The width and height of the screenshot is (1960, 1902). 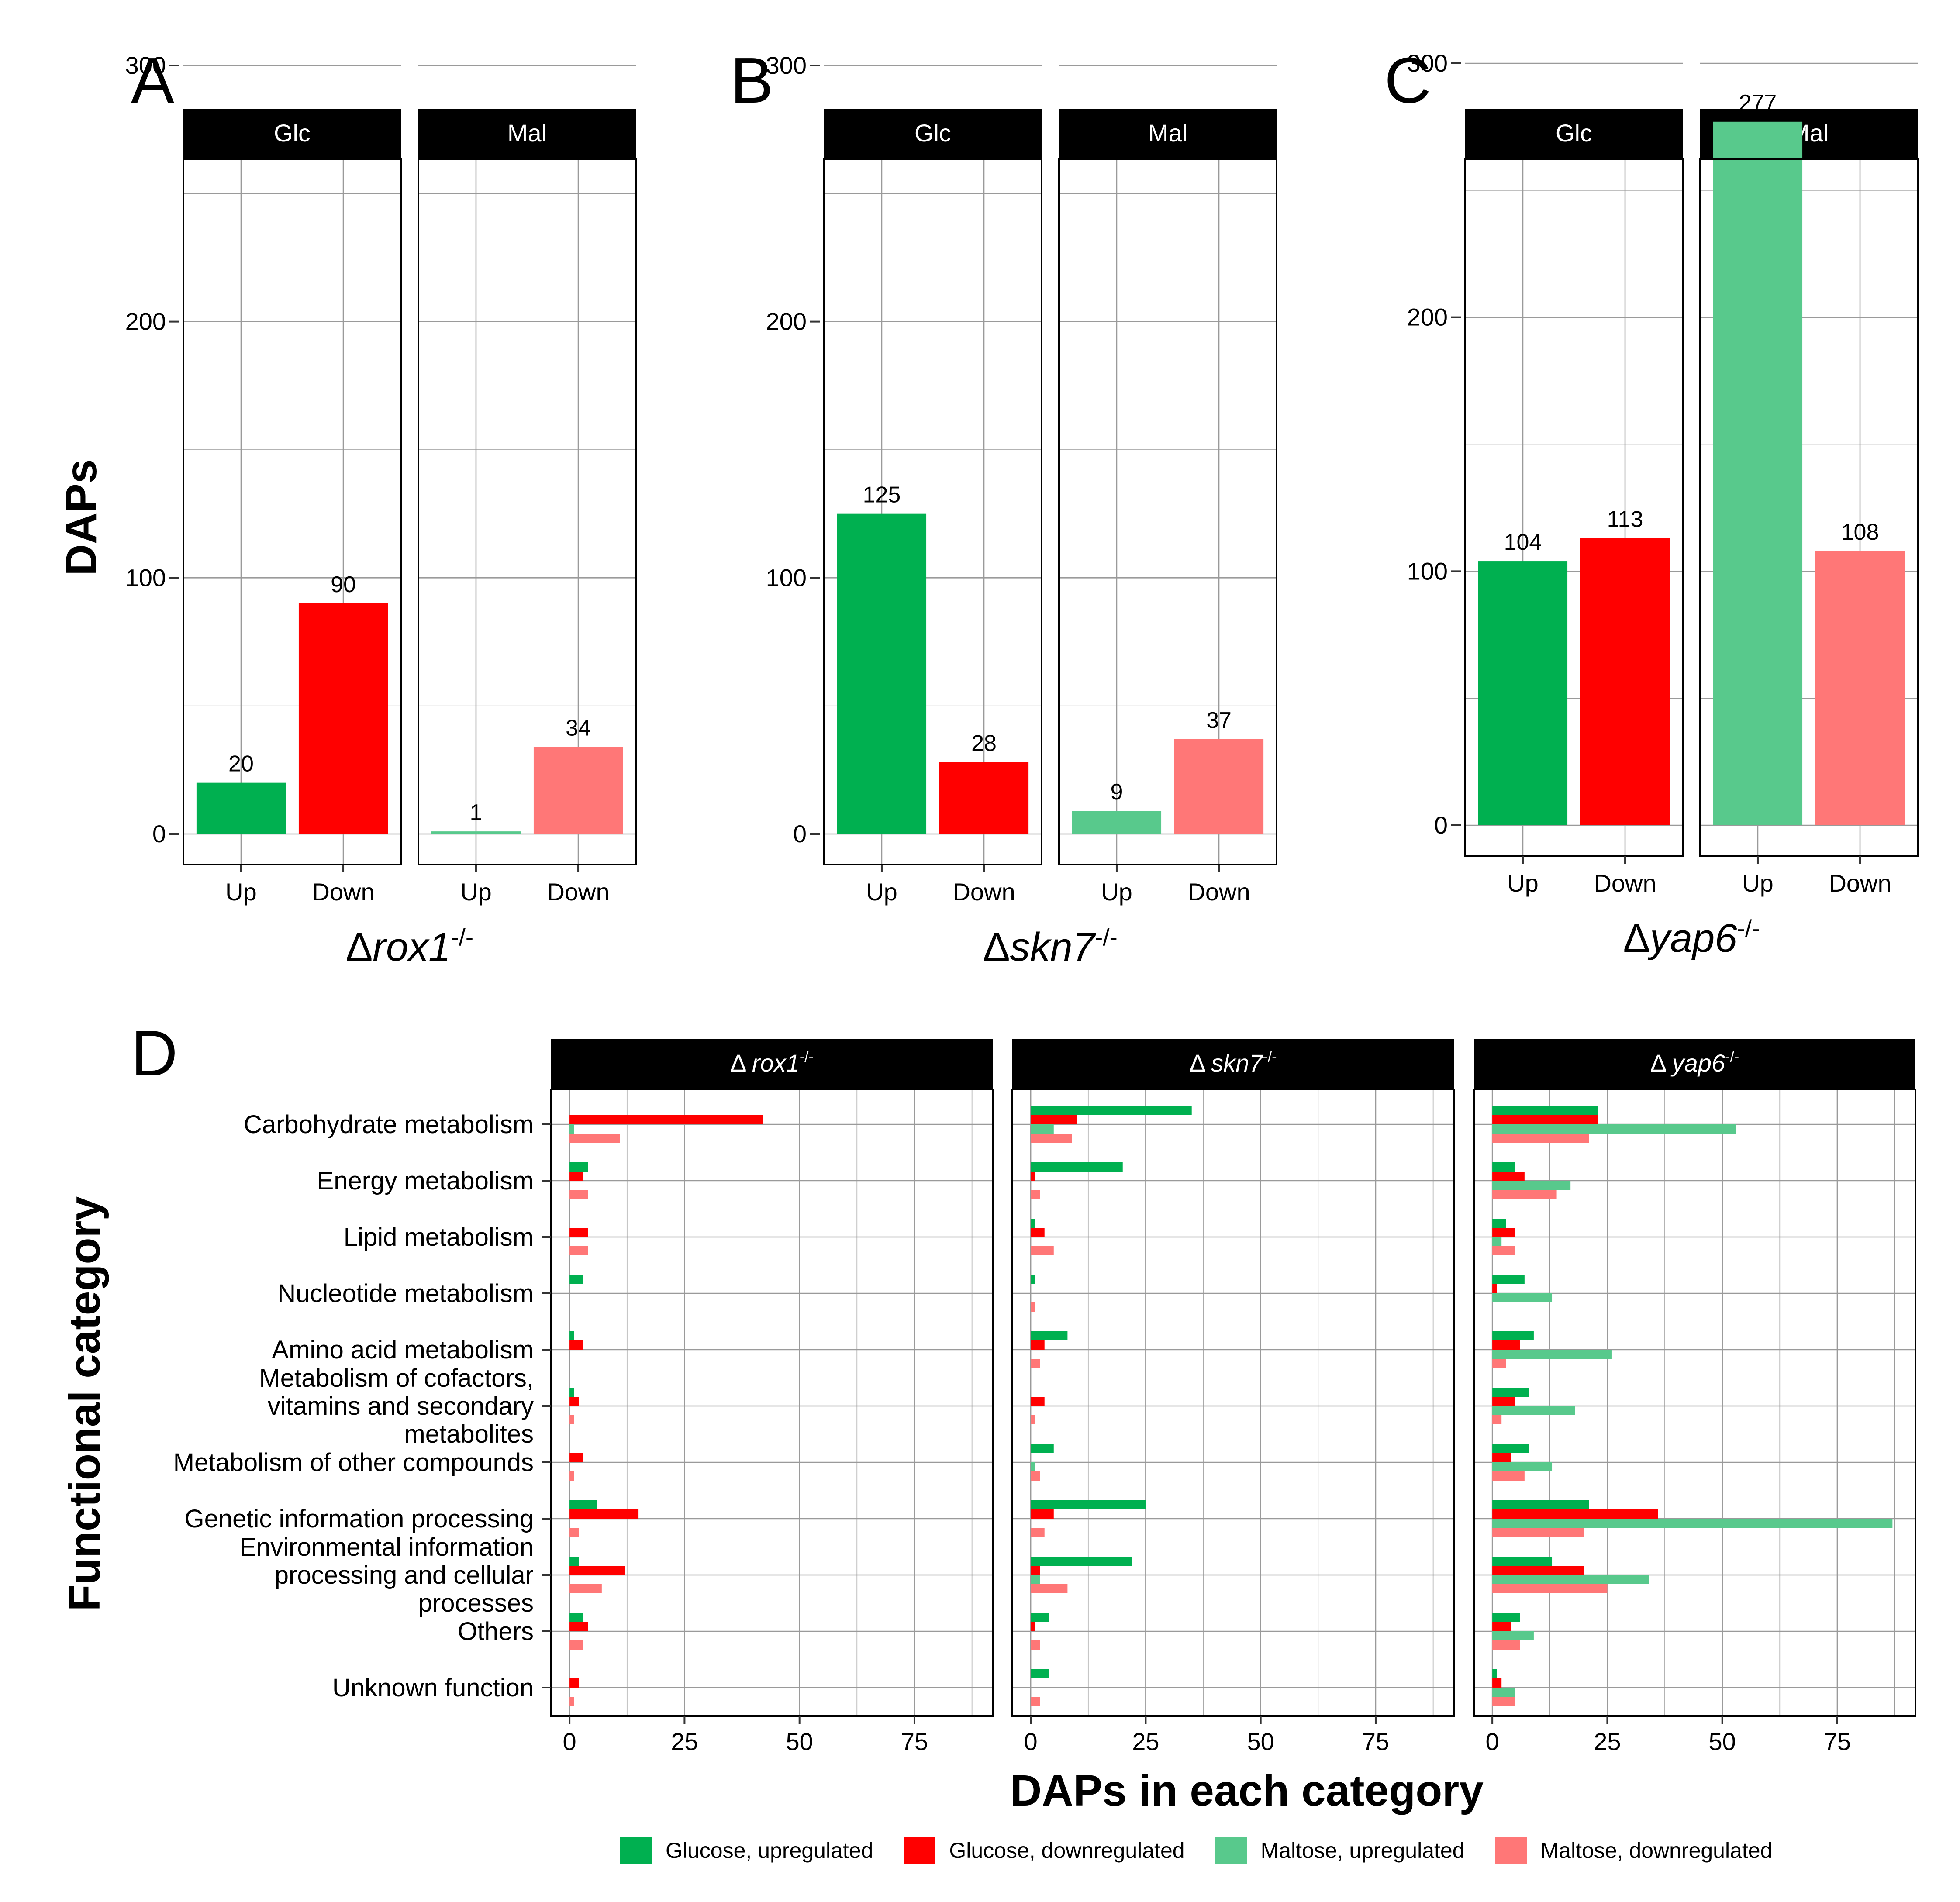 I want to click on panel-a-facet-glc-xtick-label-up: Up, so click(x=241, y=892).